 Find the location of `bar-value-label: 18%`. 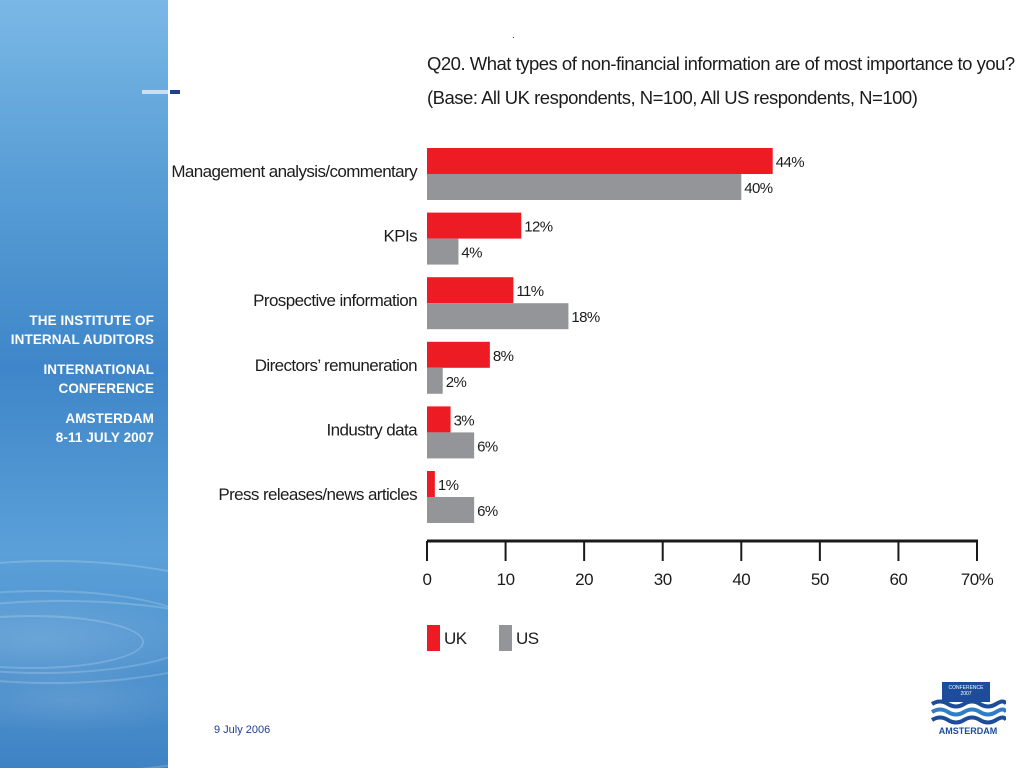

bar-value-label: 18% is located at coordinates (585, 317).